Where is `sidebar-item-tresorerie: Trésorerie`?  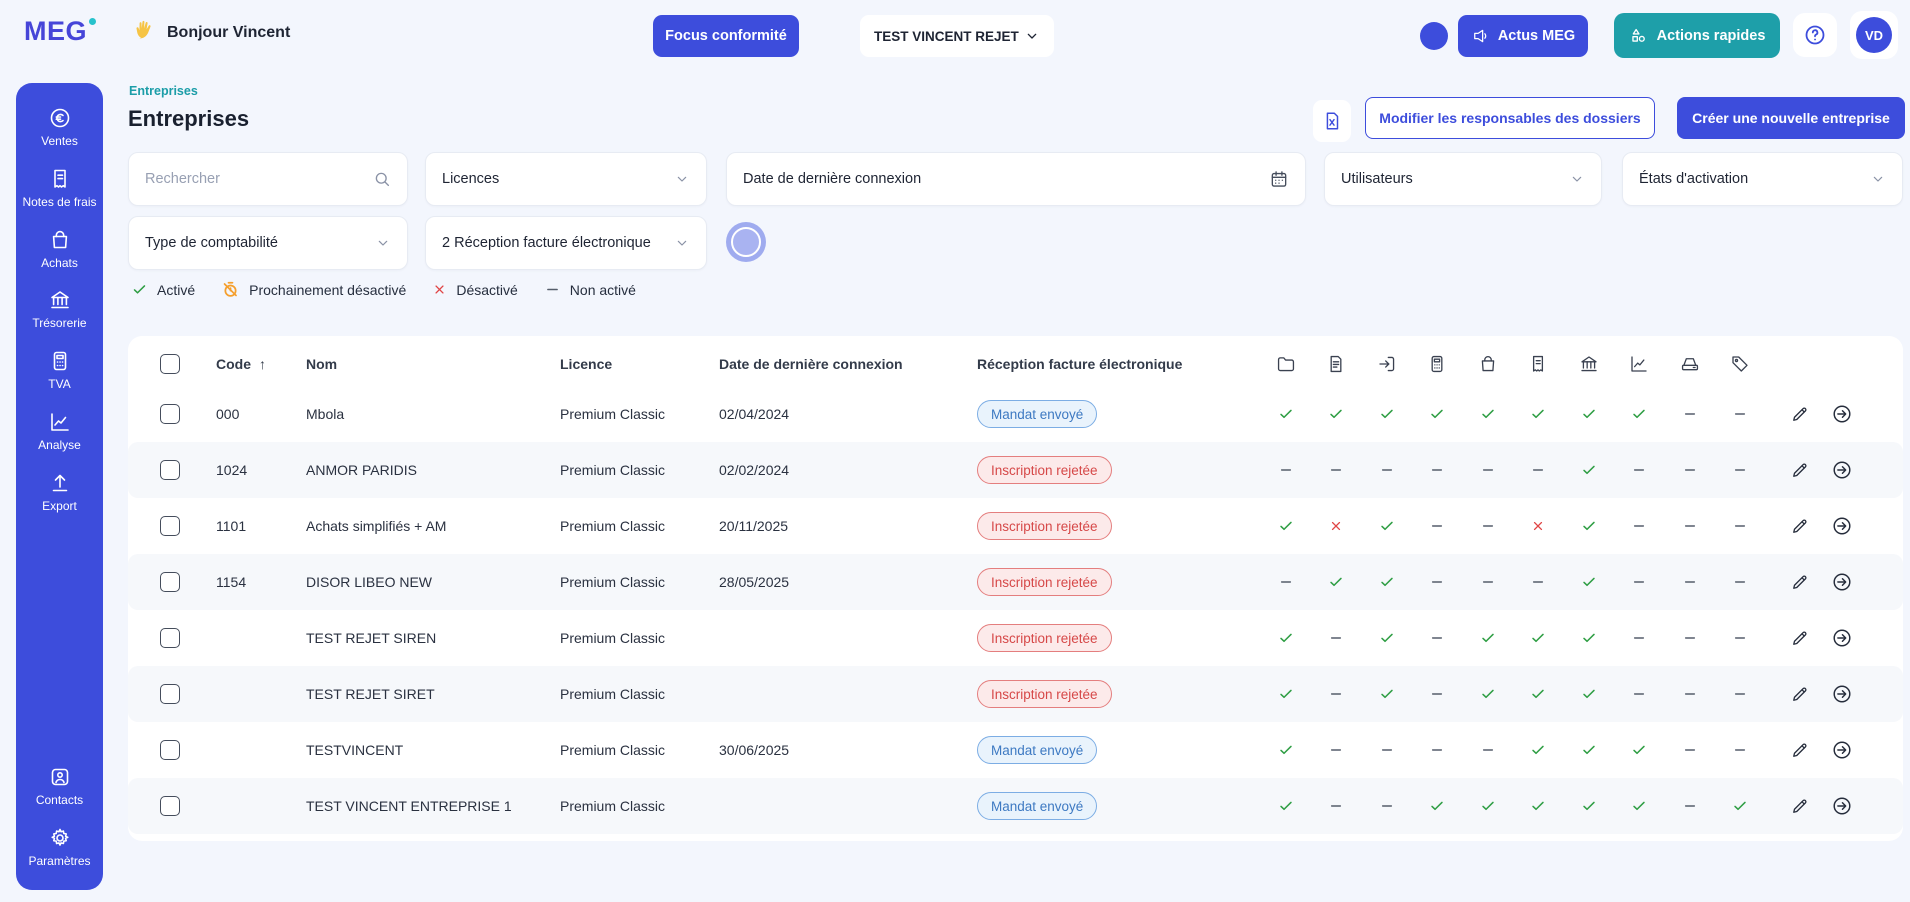 sidebar-item-tresorerie: Trésorerie is located at coordinates (59, 309).